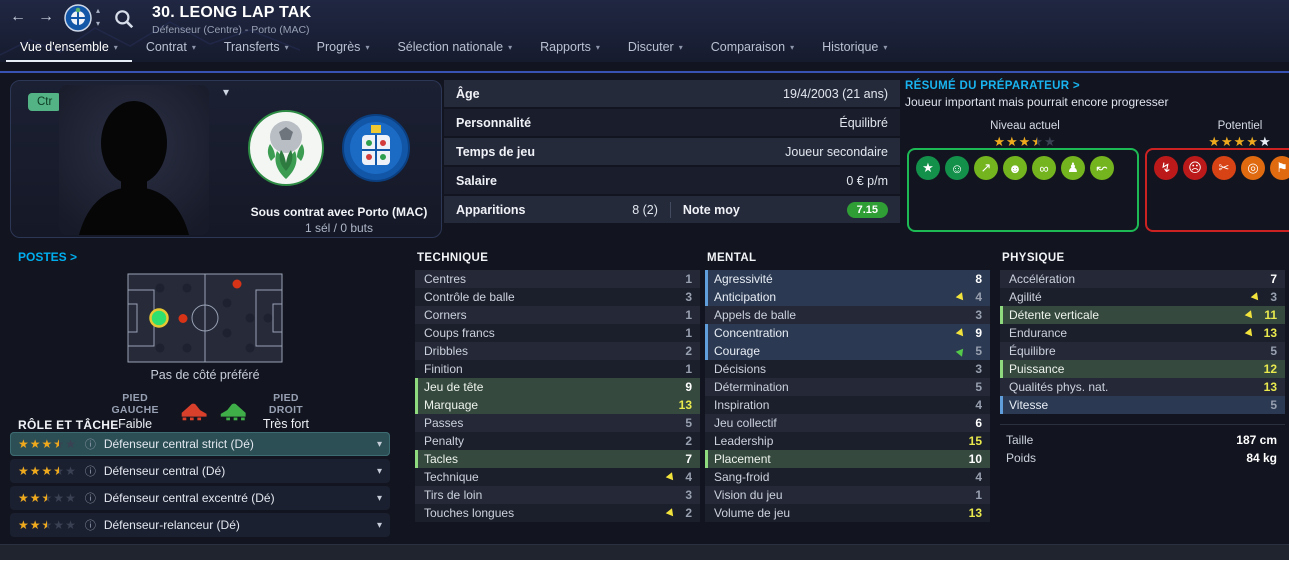 The width and height of the screenshot is (1289, 588). What do you see at coordinates (1261, 315) in the screenshot?
I see `attribute-value: 11` at bounding box center [1261, 315].